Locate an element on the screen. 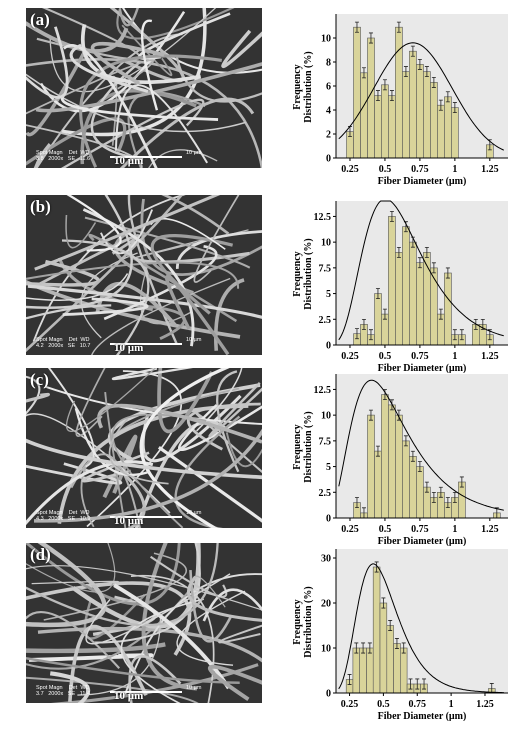 The width and height of the screenshot is (523, 733). x-tick-label: 1 is located at coordinates (454, 356).